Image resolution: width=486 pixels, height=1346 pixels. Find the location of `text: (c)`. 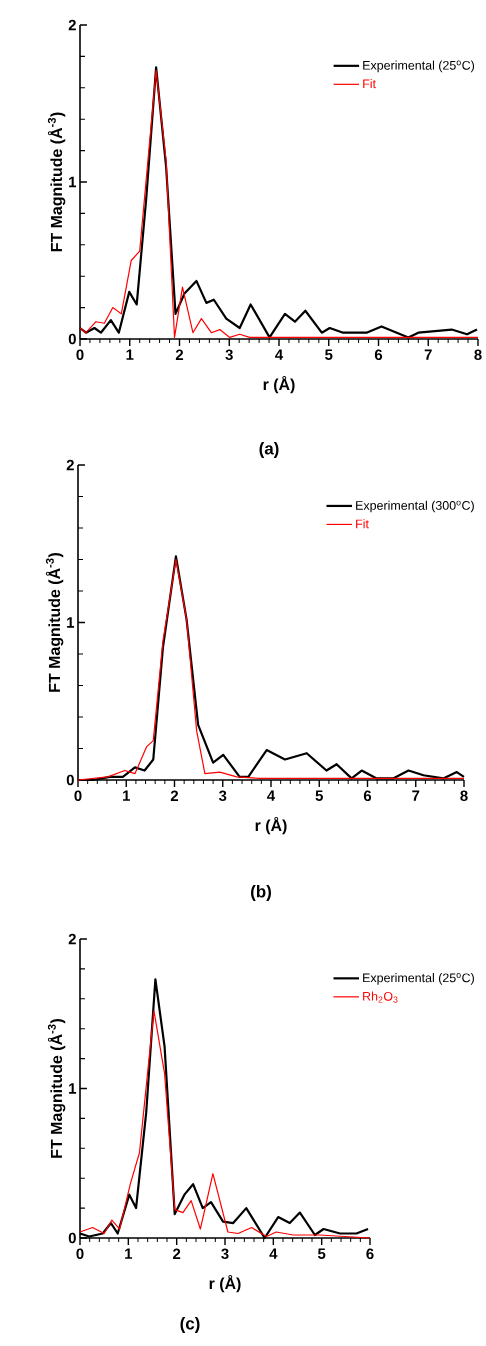

text: (c) is located at coordinates (190, 1325).